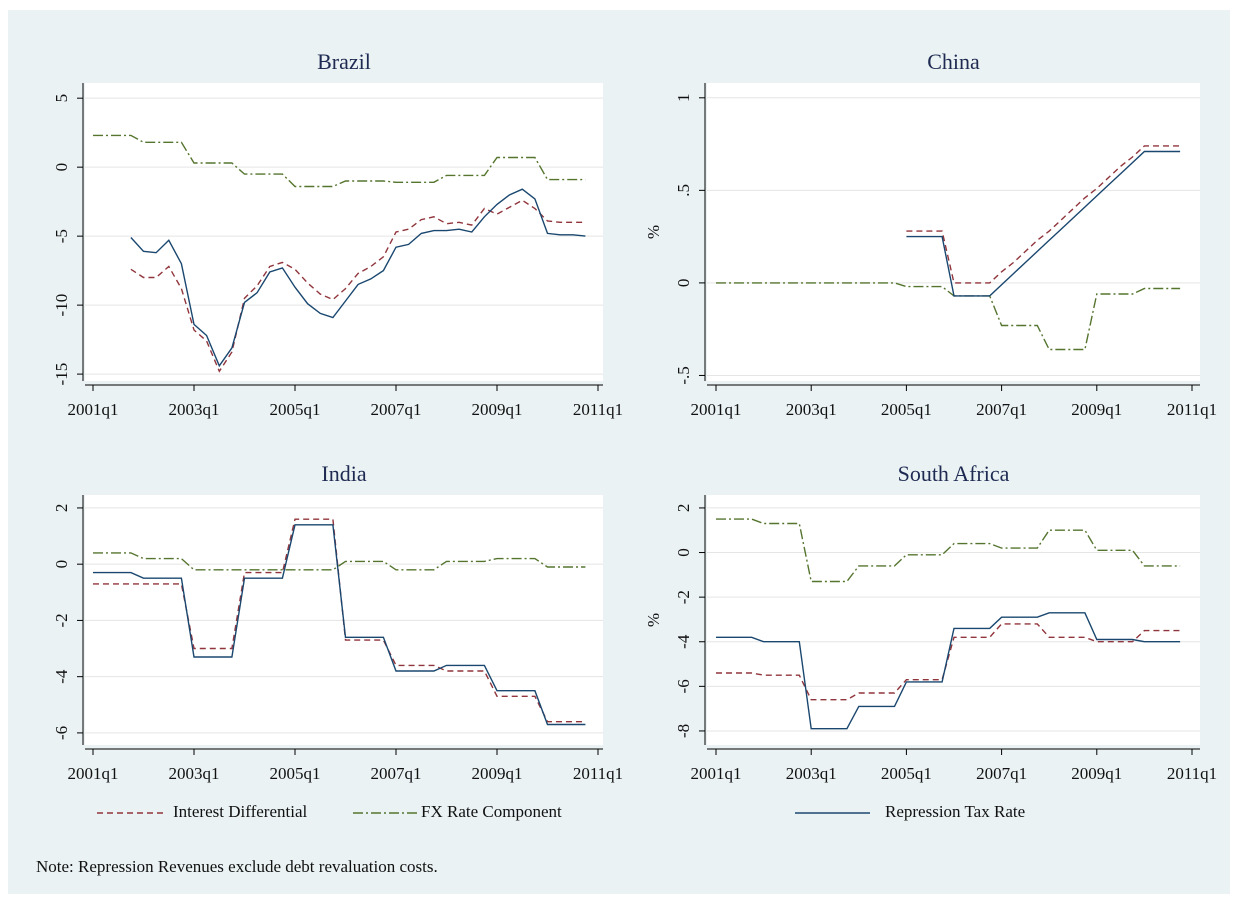  I want to click on panel-title: China, so click(953, 61).